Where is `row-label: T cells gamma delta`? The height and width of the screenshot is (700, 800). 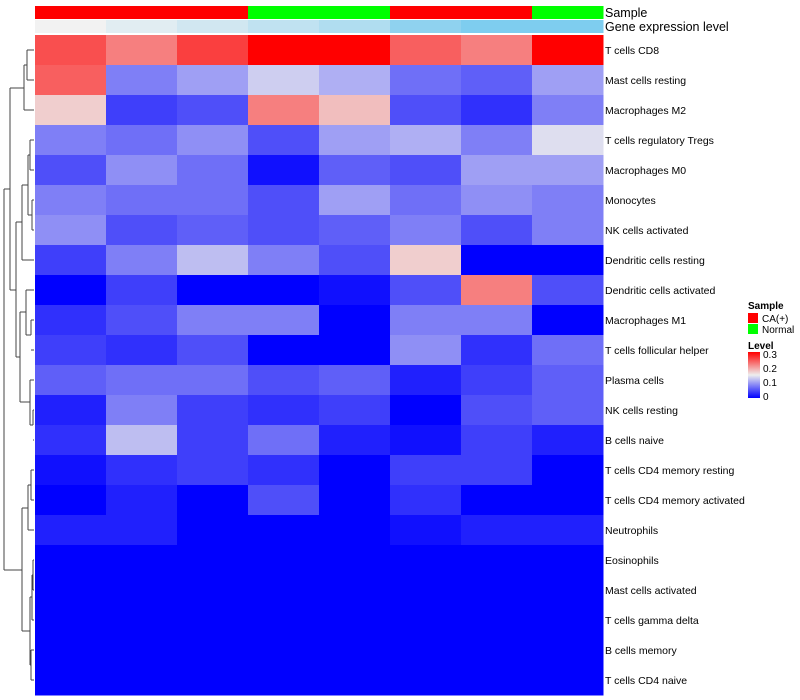 row-label: T cells gamma delta is located at coordinates (652, 621).